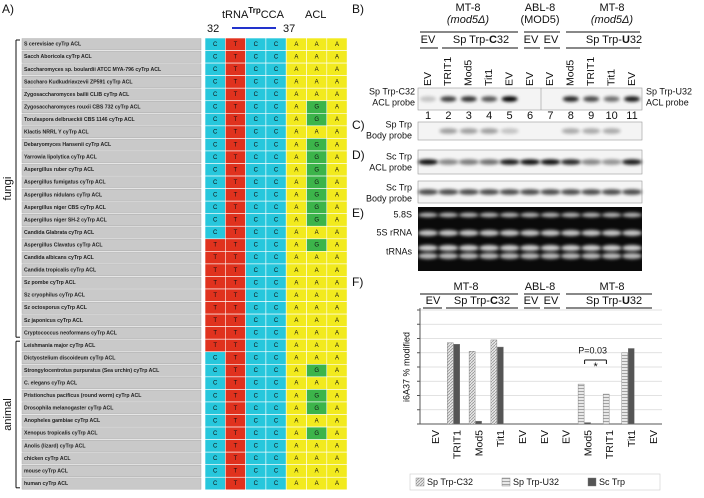 Image resolution: width=704 pixels, height=498 pixels. I want to click on probe-right: Sp Trp-U32, so click(669, 91).